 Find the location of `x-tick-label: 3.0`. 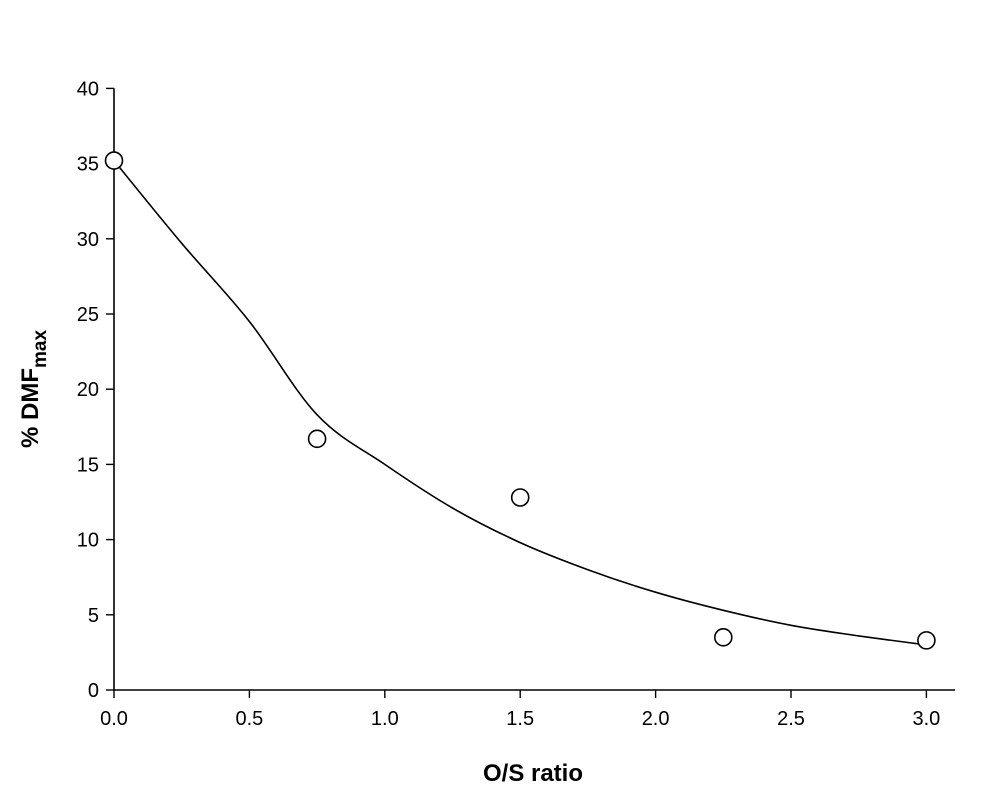

x-tick-label: 3.0 is located at coordinates (926, 719).